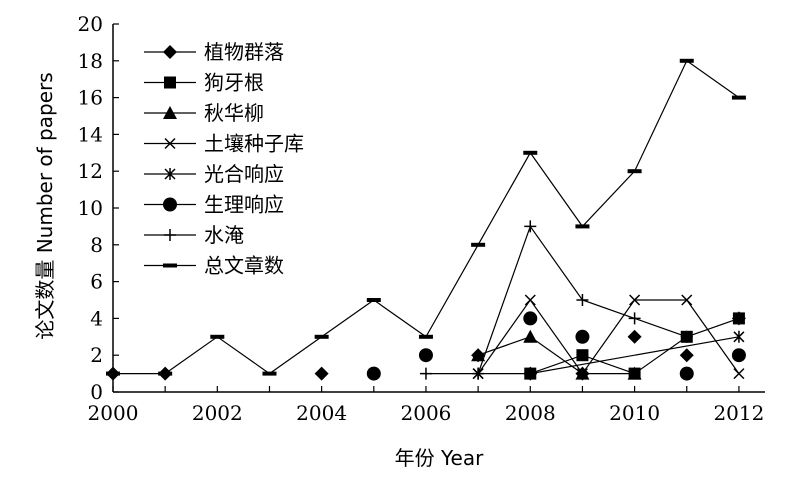 This screenshot has width=800, height=480. Describe the element at coordinates (244, 205) in the screenshot. I see `legend-label: 生理响应` at that location.